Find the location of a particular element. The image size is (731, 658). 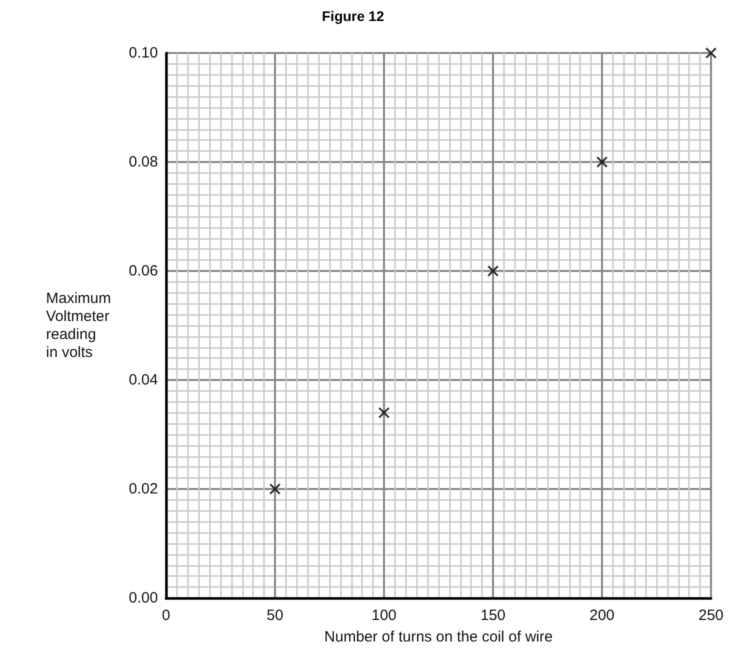

y-tick-label: 0.06 is located at coordinates (143, 271).